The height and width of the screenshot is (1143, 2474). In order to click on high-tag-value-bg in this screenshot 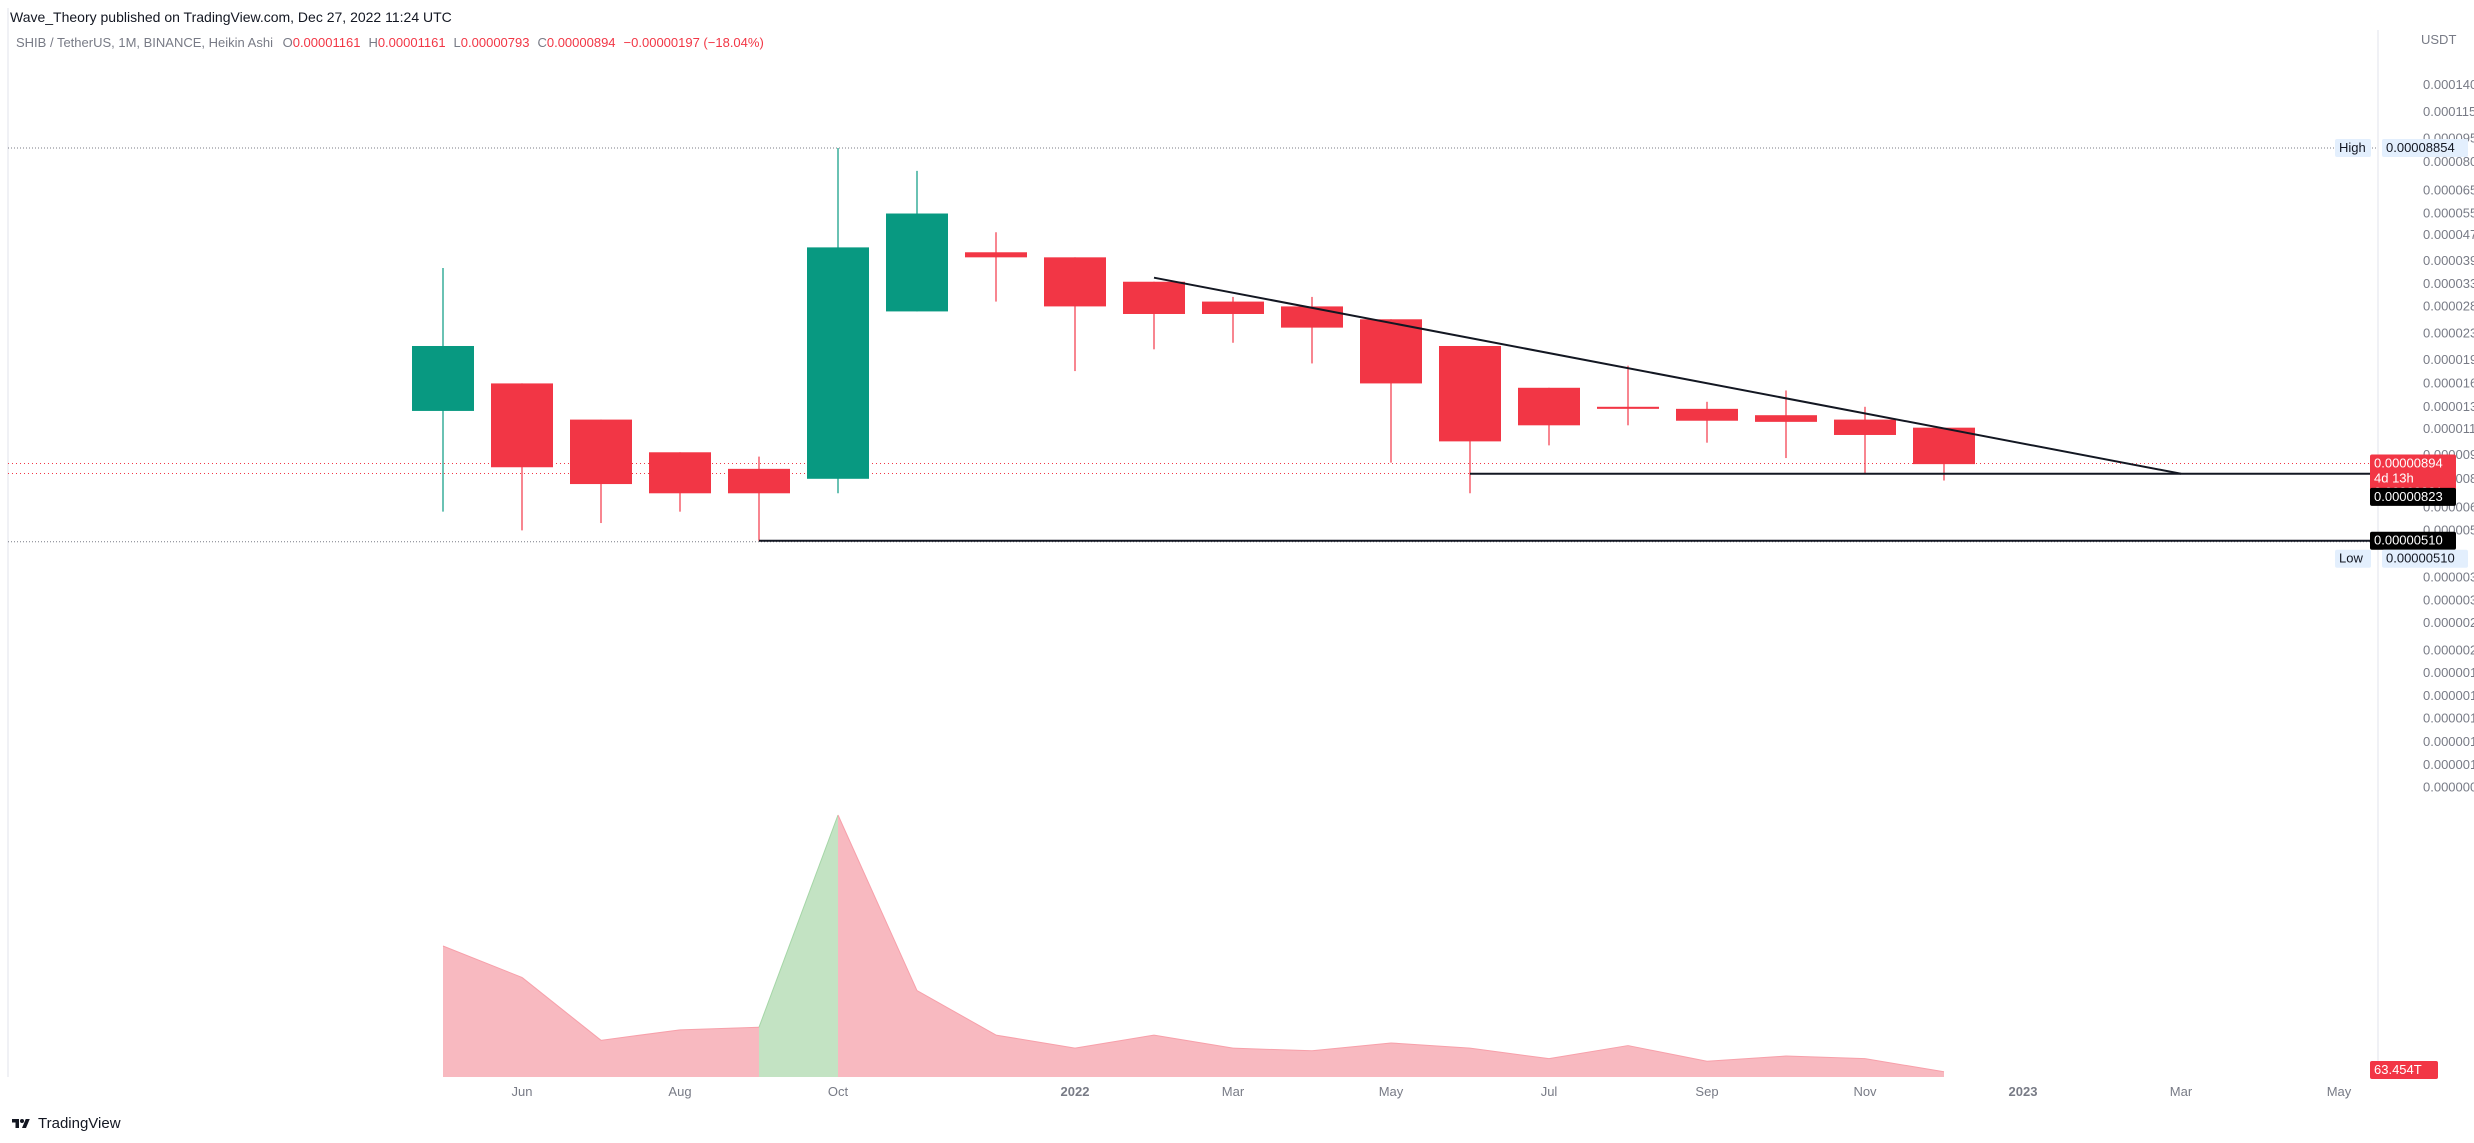, I will do `click(2425, 148)`.